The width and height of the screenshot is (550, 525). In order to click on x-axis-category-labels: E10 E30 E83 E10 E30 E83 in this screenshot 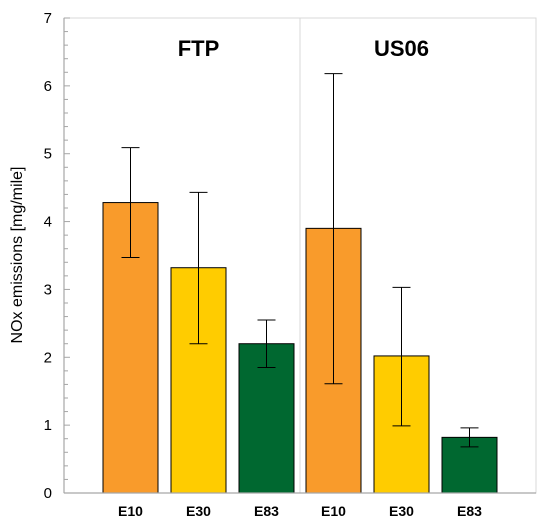, I will do `click(300, 511)`.